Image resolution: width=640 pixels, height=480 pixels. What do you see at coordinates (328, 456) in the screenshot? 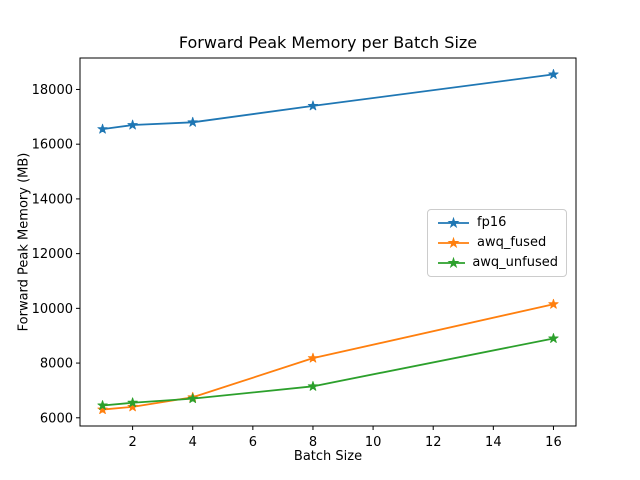
I see `x-axis-label: Batch Size` at bounding box center [328, 456].